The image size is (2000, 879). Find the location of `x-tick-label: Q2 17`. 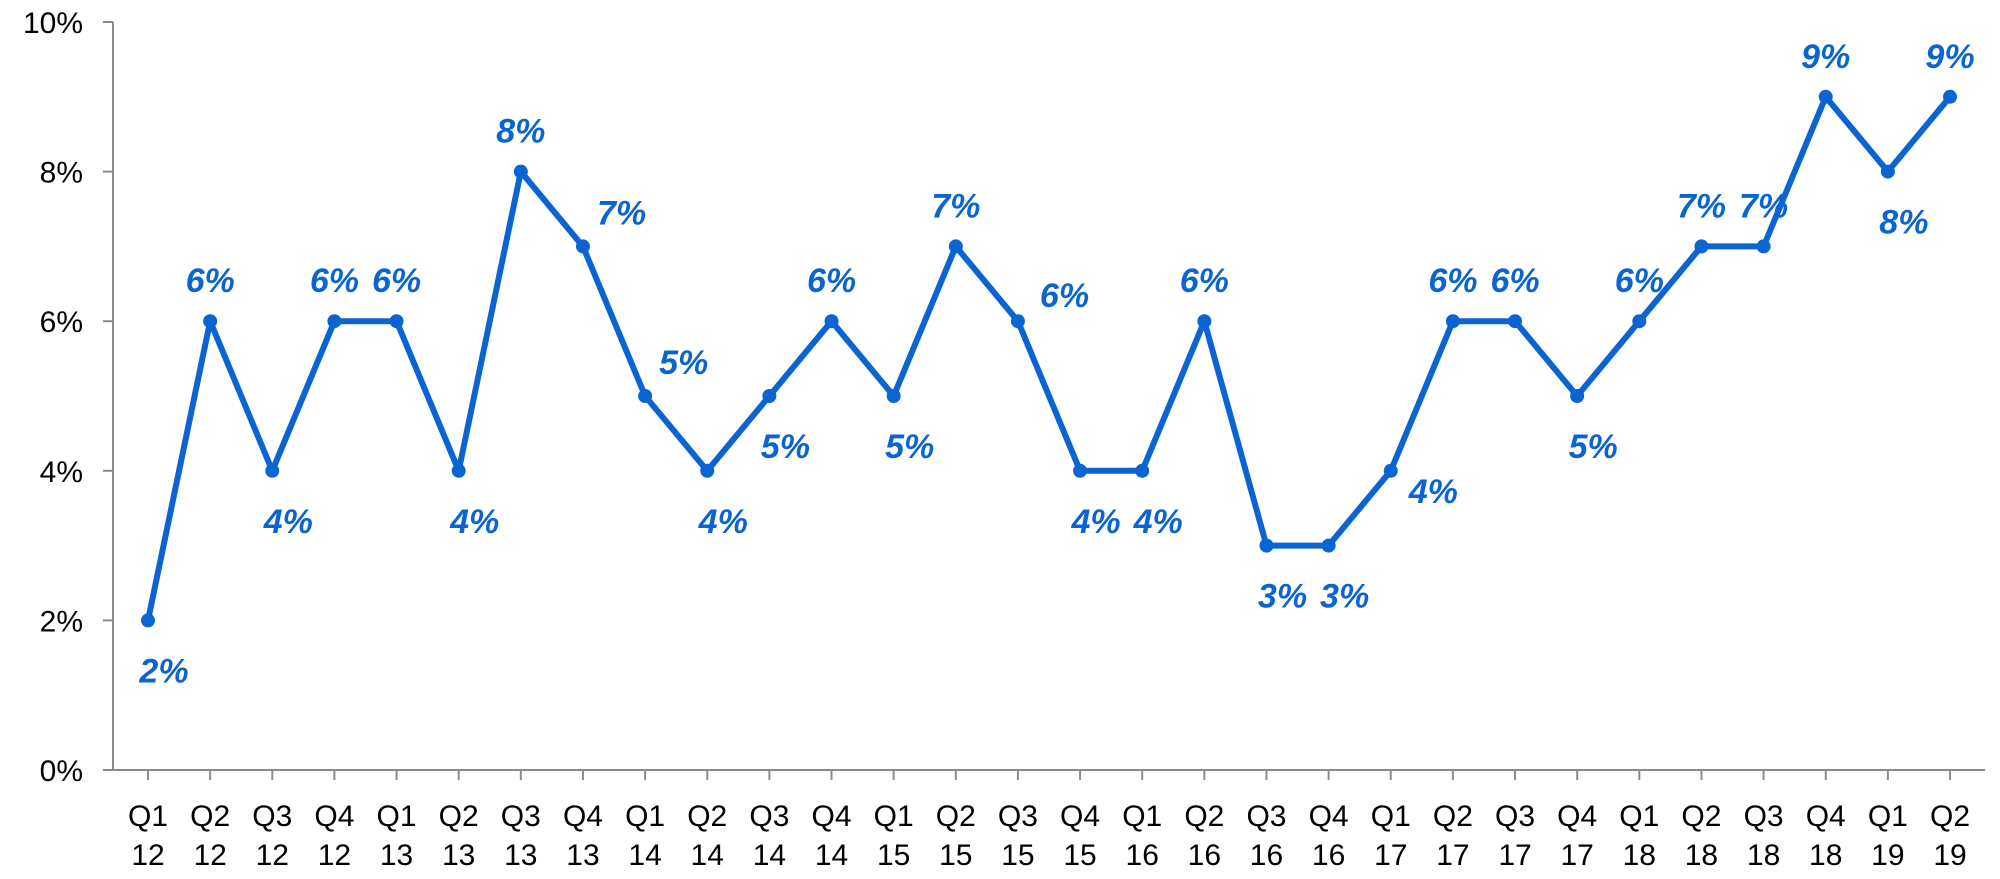

x-tick-label: Q2 17 is located at coordinates (1453, 836).